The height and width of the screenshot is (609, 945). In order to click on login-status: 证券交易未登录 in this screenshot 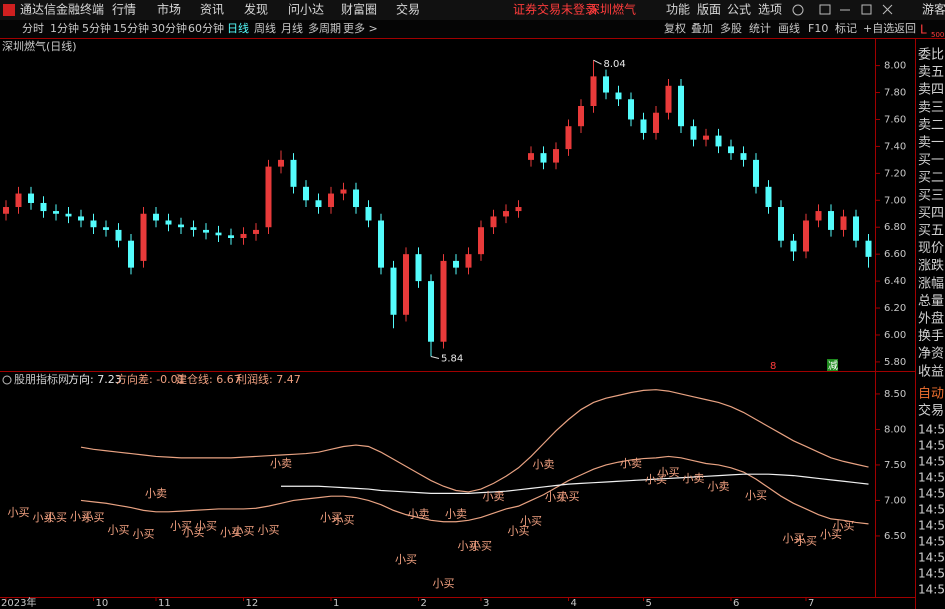, I will do `click(555, 9)`.